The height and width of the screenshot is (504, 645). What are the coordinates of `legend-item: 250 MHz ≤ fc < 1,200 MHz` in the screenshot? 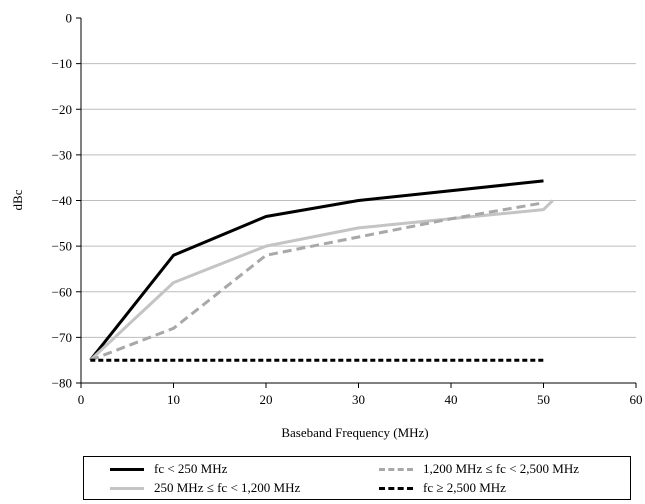 It's located at (205, 488).